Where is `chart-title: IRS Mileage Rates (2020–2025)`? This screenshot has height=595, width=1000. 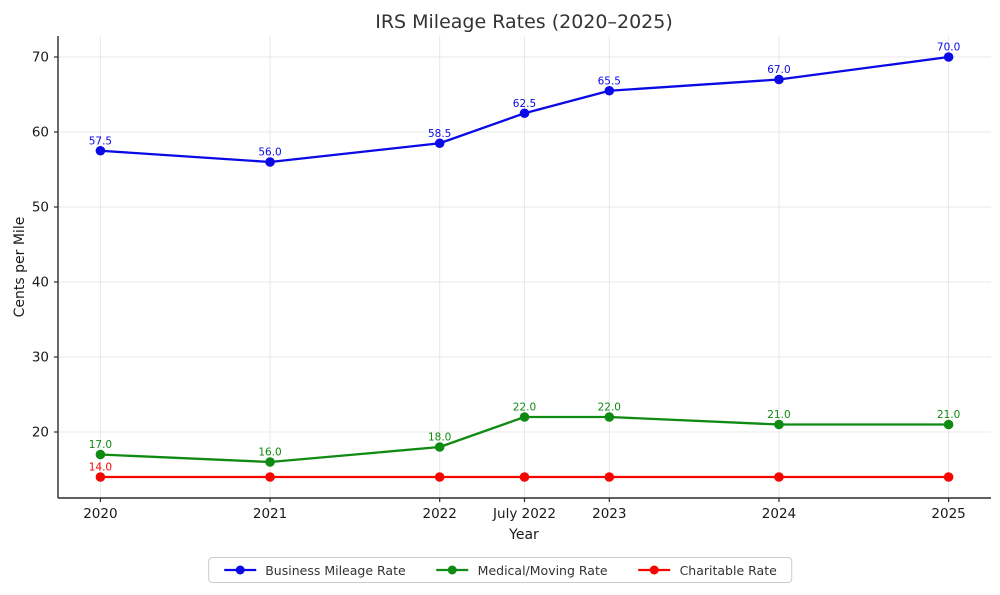
chart-title: IRS Mileage Rates (2020–2025) is located at coordinates (524, 22).